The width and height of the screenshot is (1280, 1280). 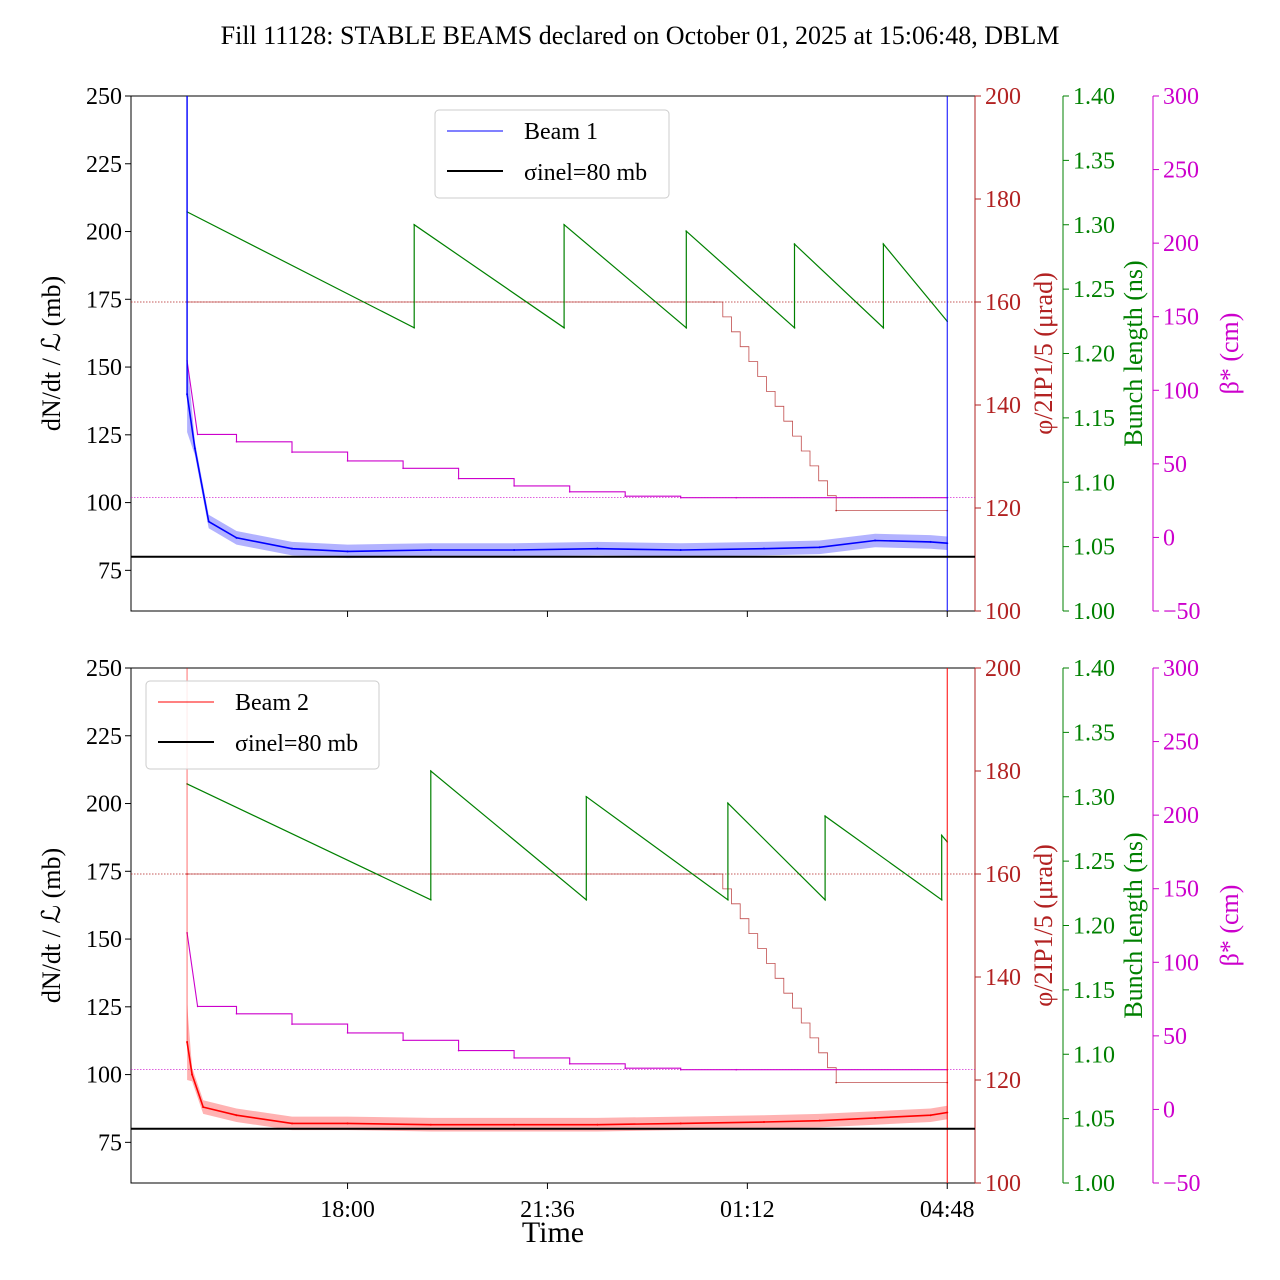 What do you see at coordinates (1003, 772) in the screenshot?
I see `angle-axis-tick-label: 180` at bounding box center [1003, 772].